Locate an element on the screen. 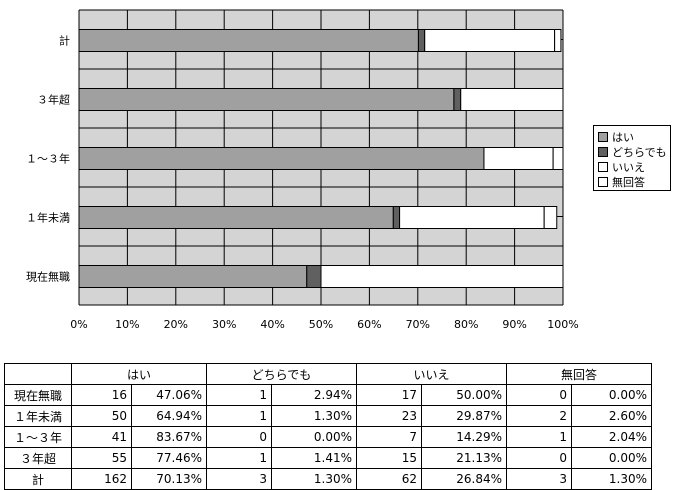 The height and width of the screenshot is (490, 688). table-row: １～３年 41 83.67% 0 0.00% 7 14.29% 1 2.04% is located at coordinates (328, 437).